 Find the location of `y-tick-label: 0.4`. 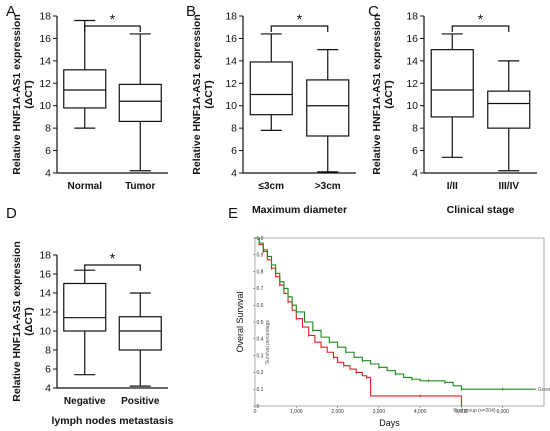

y-tick-label: 0.4 is located at coordinates (260, 340).